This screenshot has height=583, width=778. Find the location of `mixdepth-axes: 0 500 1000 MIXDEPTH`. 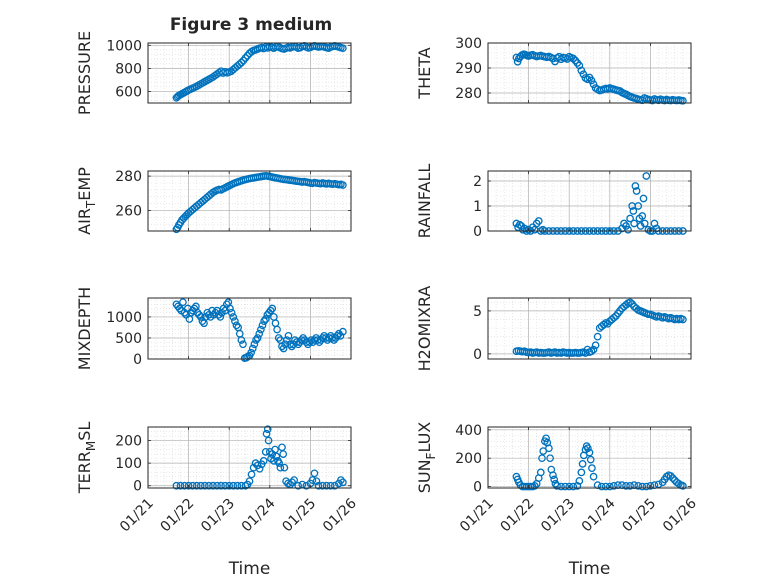

mixdepth-axes: 0 500 1000 MIXDEPTH is located at coordinates (213, 328).